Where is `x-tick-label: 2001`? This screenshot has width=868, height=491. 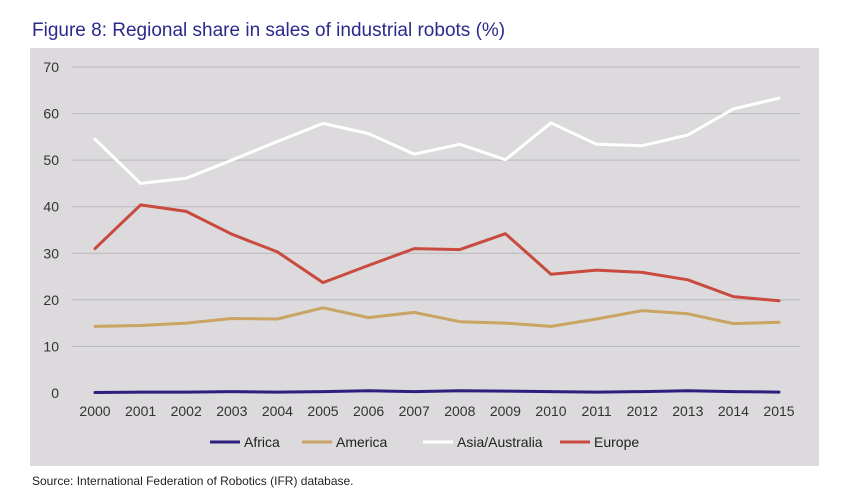 x-tick-label: 2001 is located at coordinates (140, 411).